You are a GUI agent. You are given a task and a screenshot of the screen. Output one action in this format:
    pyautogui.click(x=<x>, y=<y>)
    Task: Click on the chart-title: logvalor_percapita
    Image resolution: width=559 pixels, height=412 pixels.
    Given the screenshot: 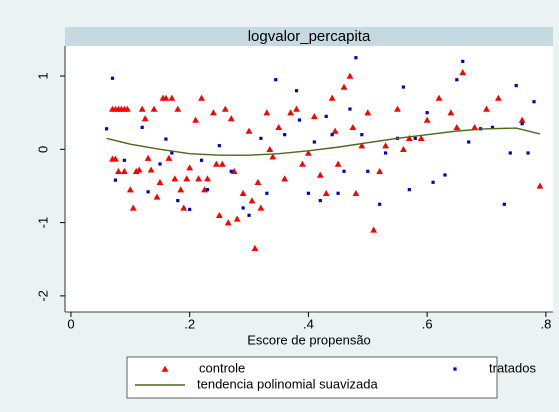 What is the action you would take?
    pyautogui.click(x=309, y=36)
    